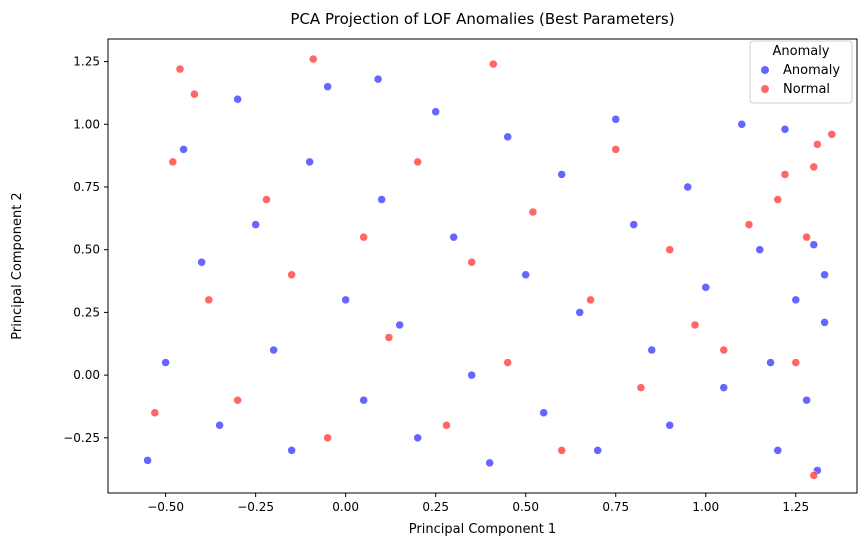 The width and height of the screenshot is (866, 547). I want to click on x-axis-label: Principal Component 1, so click(482, 529).